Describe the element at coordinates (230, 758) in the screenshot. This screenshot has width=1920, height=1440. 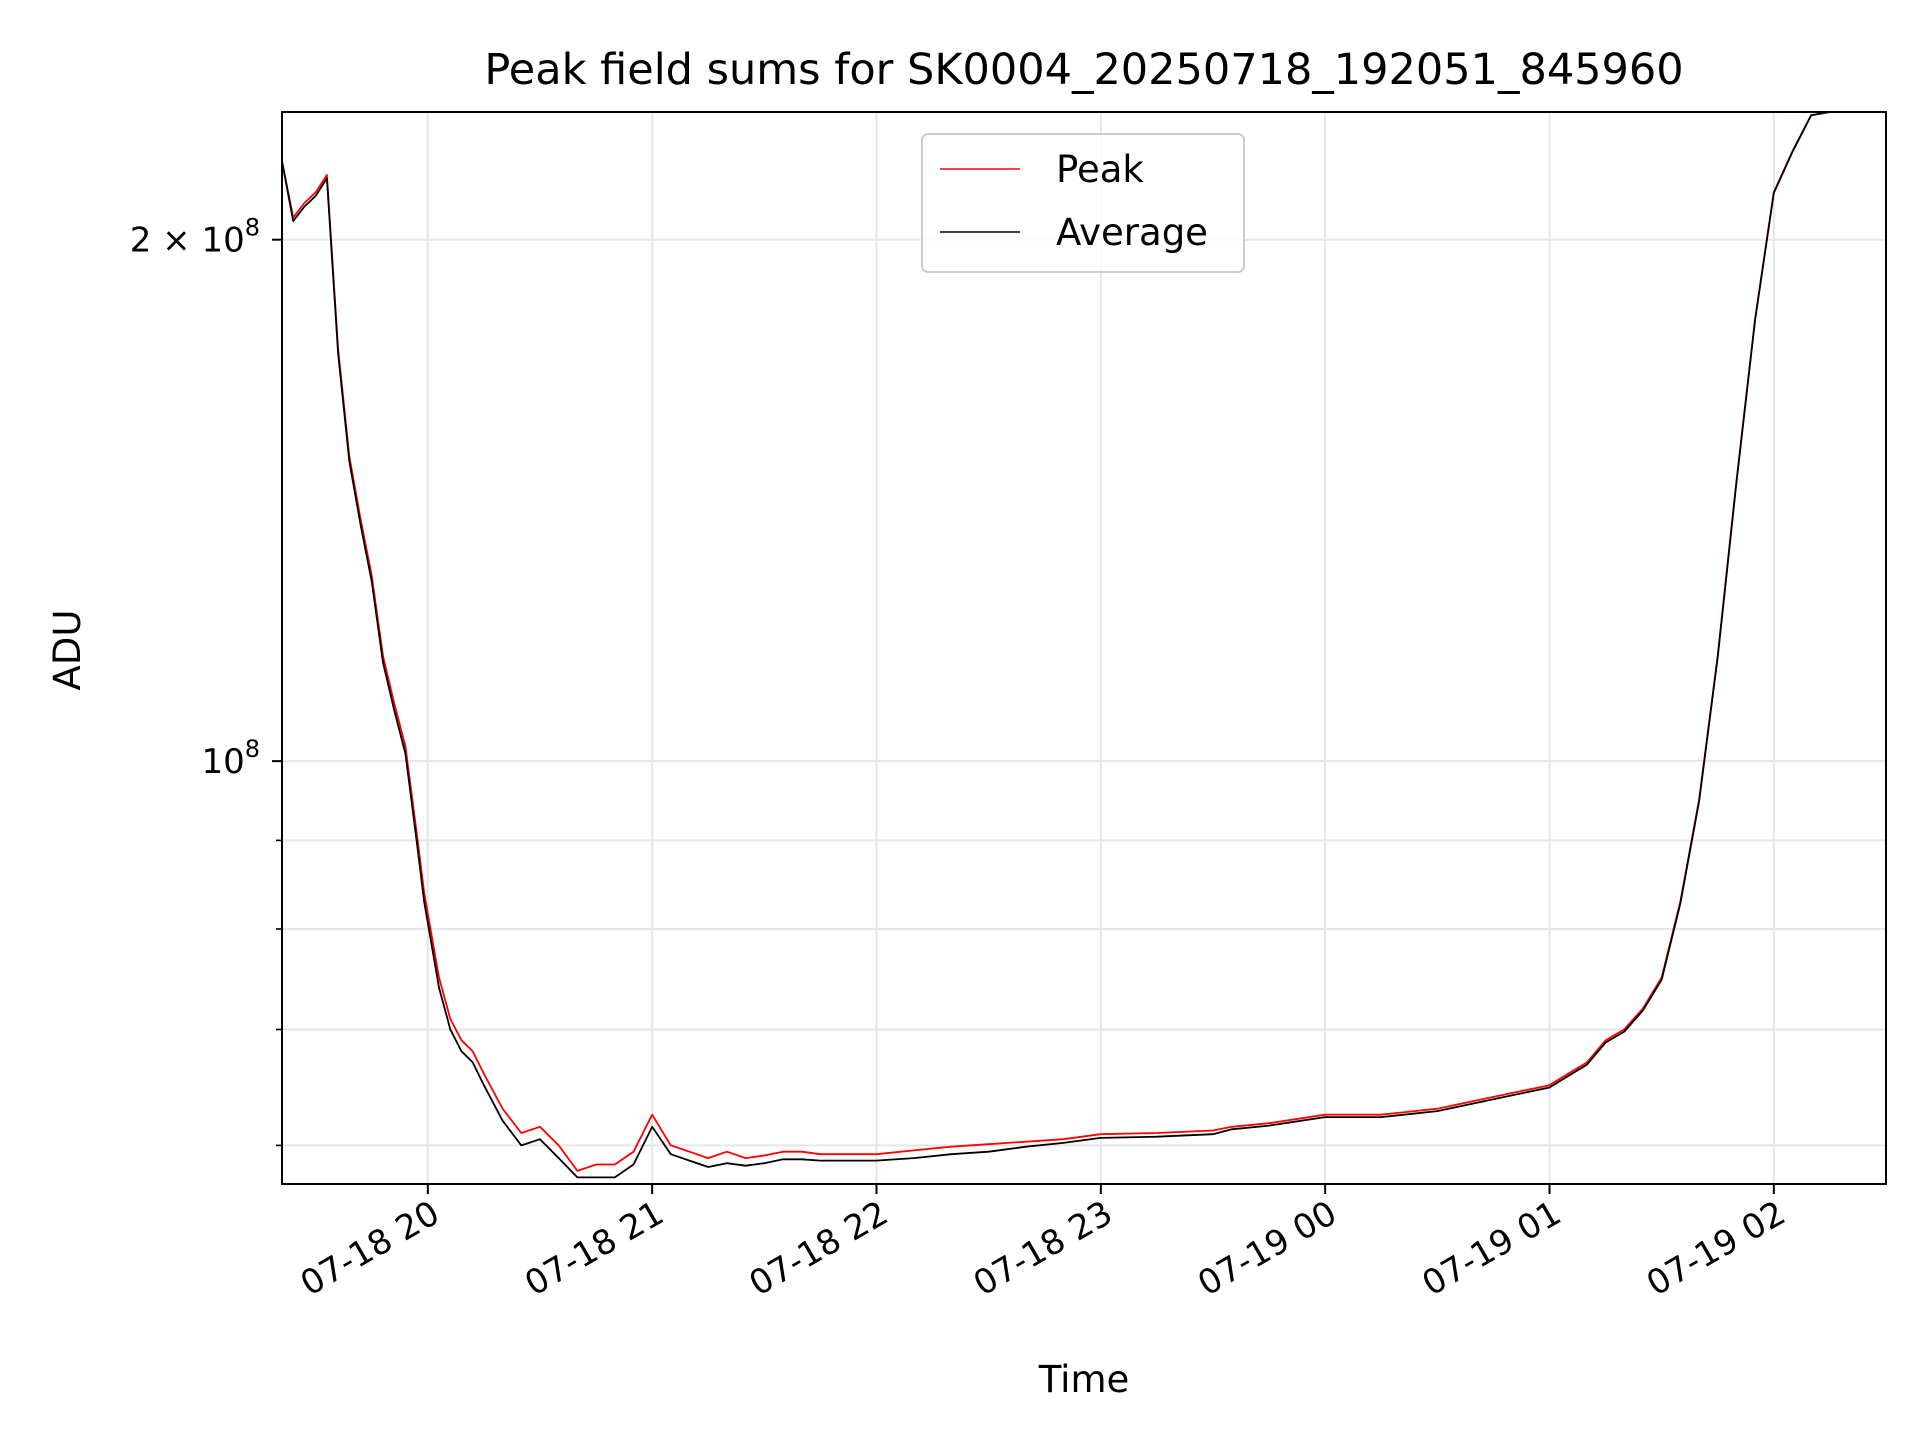
I see `y-tick-label: 108` at that location.